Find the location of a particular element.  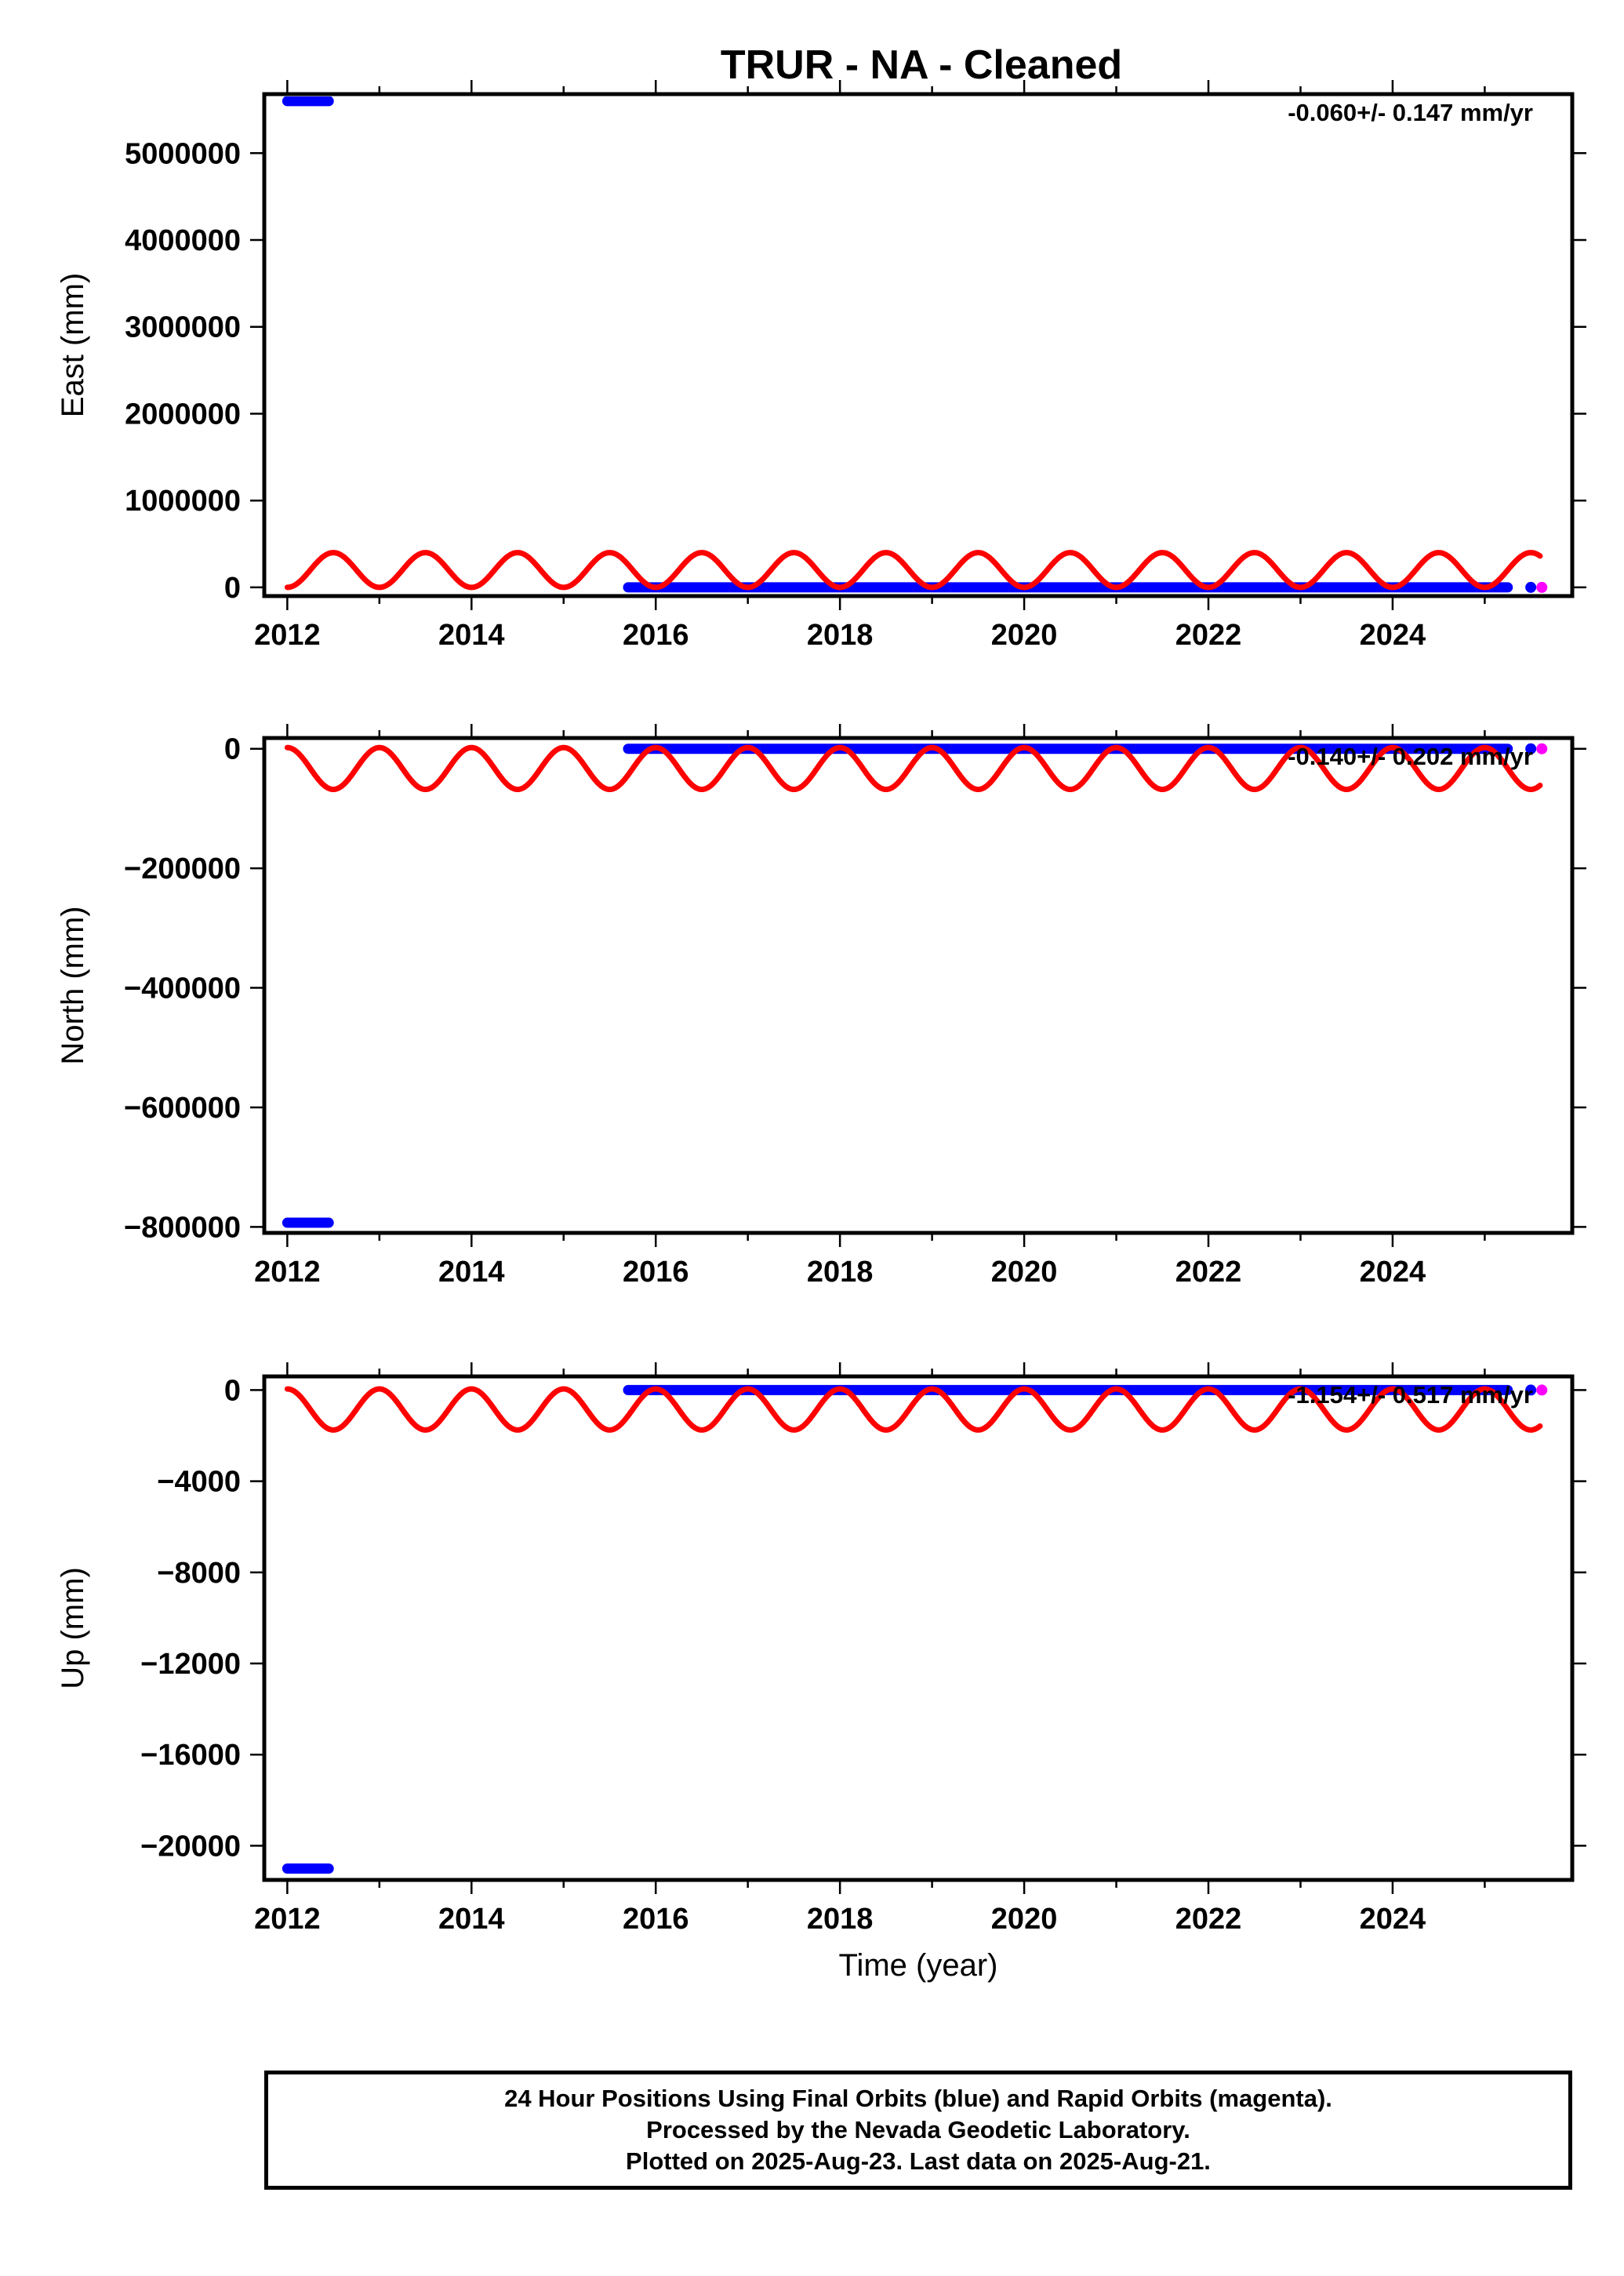

y-tick-label: −16000 is located at coordinates (191, 1756).